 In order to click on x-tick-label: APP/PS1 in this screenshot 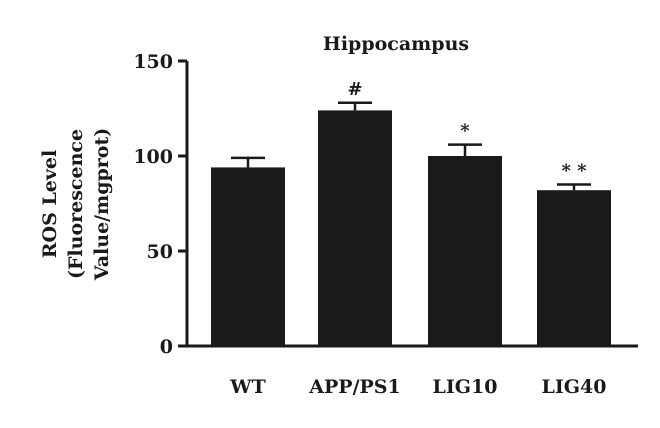, I will do `click(354, 387)`.